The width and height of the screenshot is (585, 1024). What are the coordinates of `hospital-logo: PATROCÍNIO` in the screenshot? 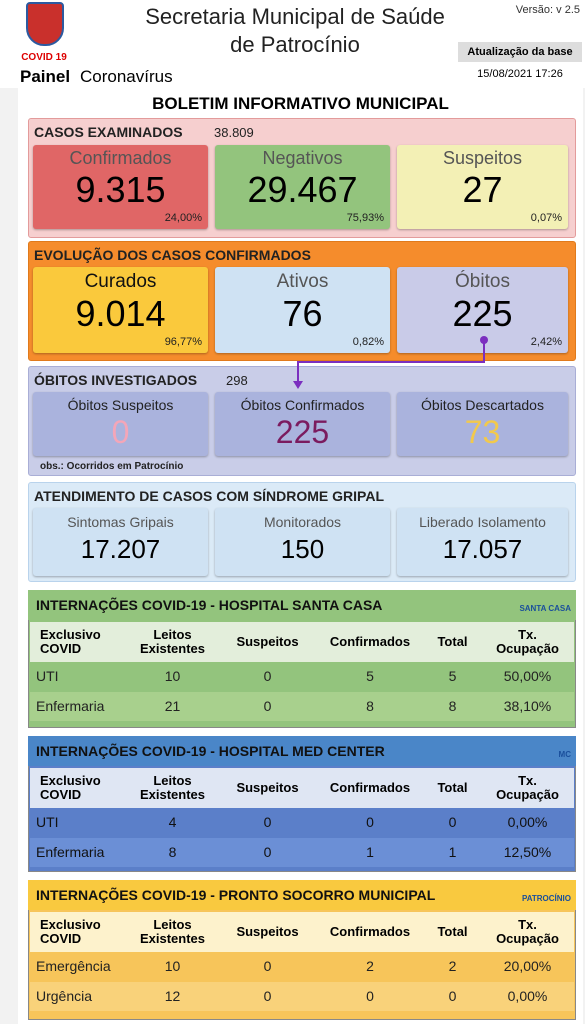 It's located at (546, 898).